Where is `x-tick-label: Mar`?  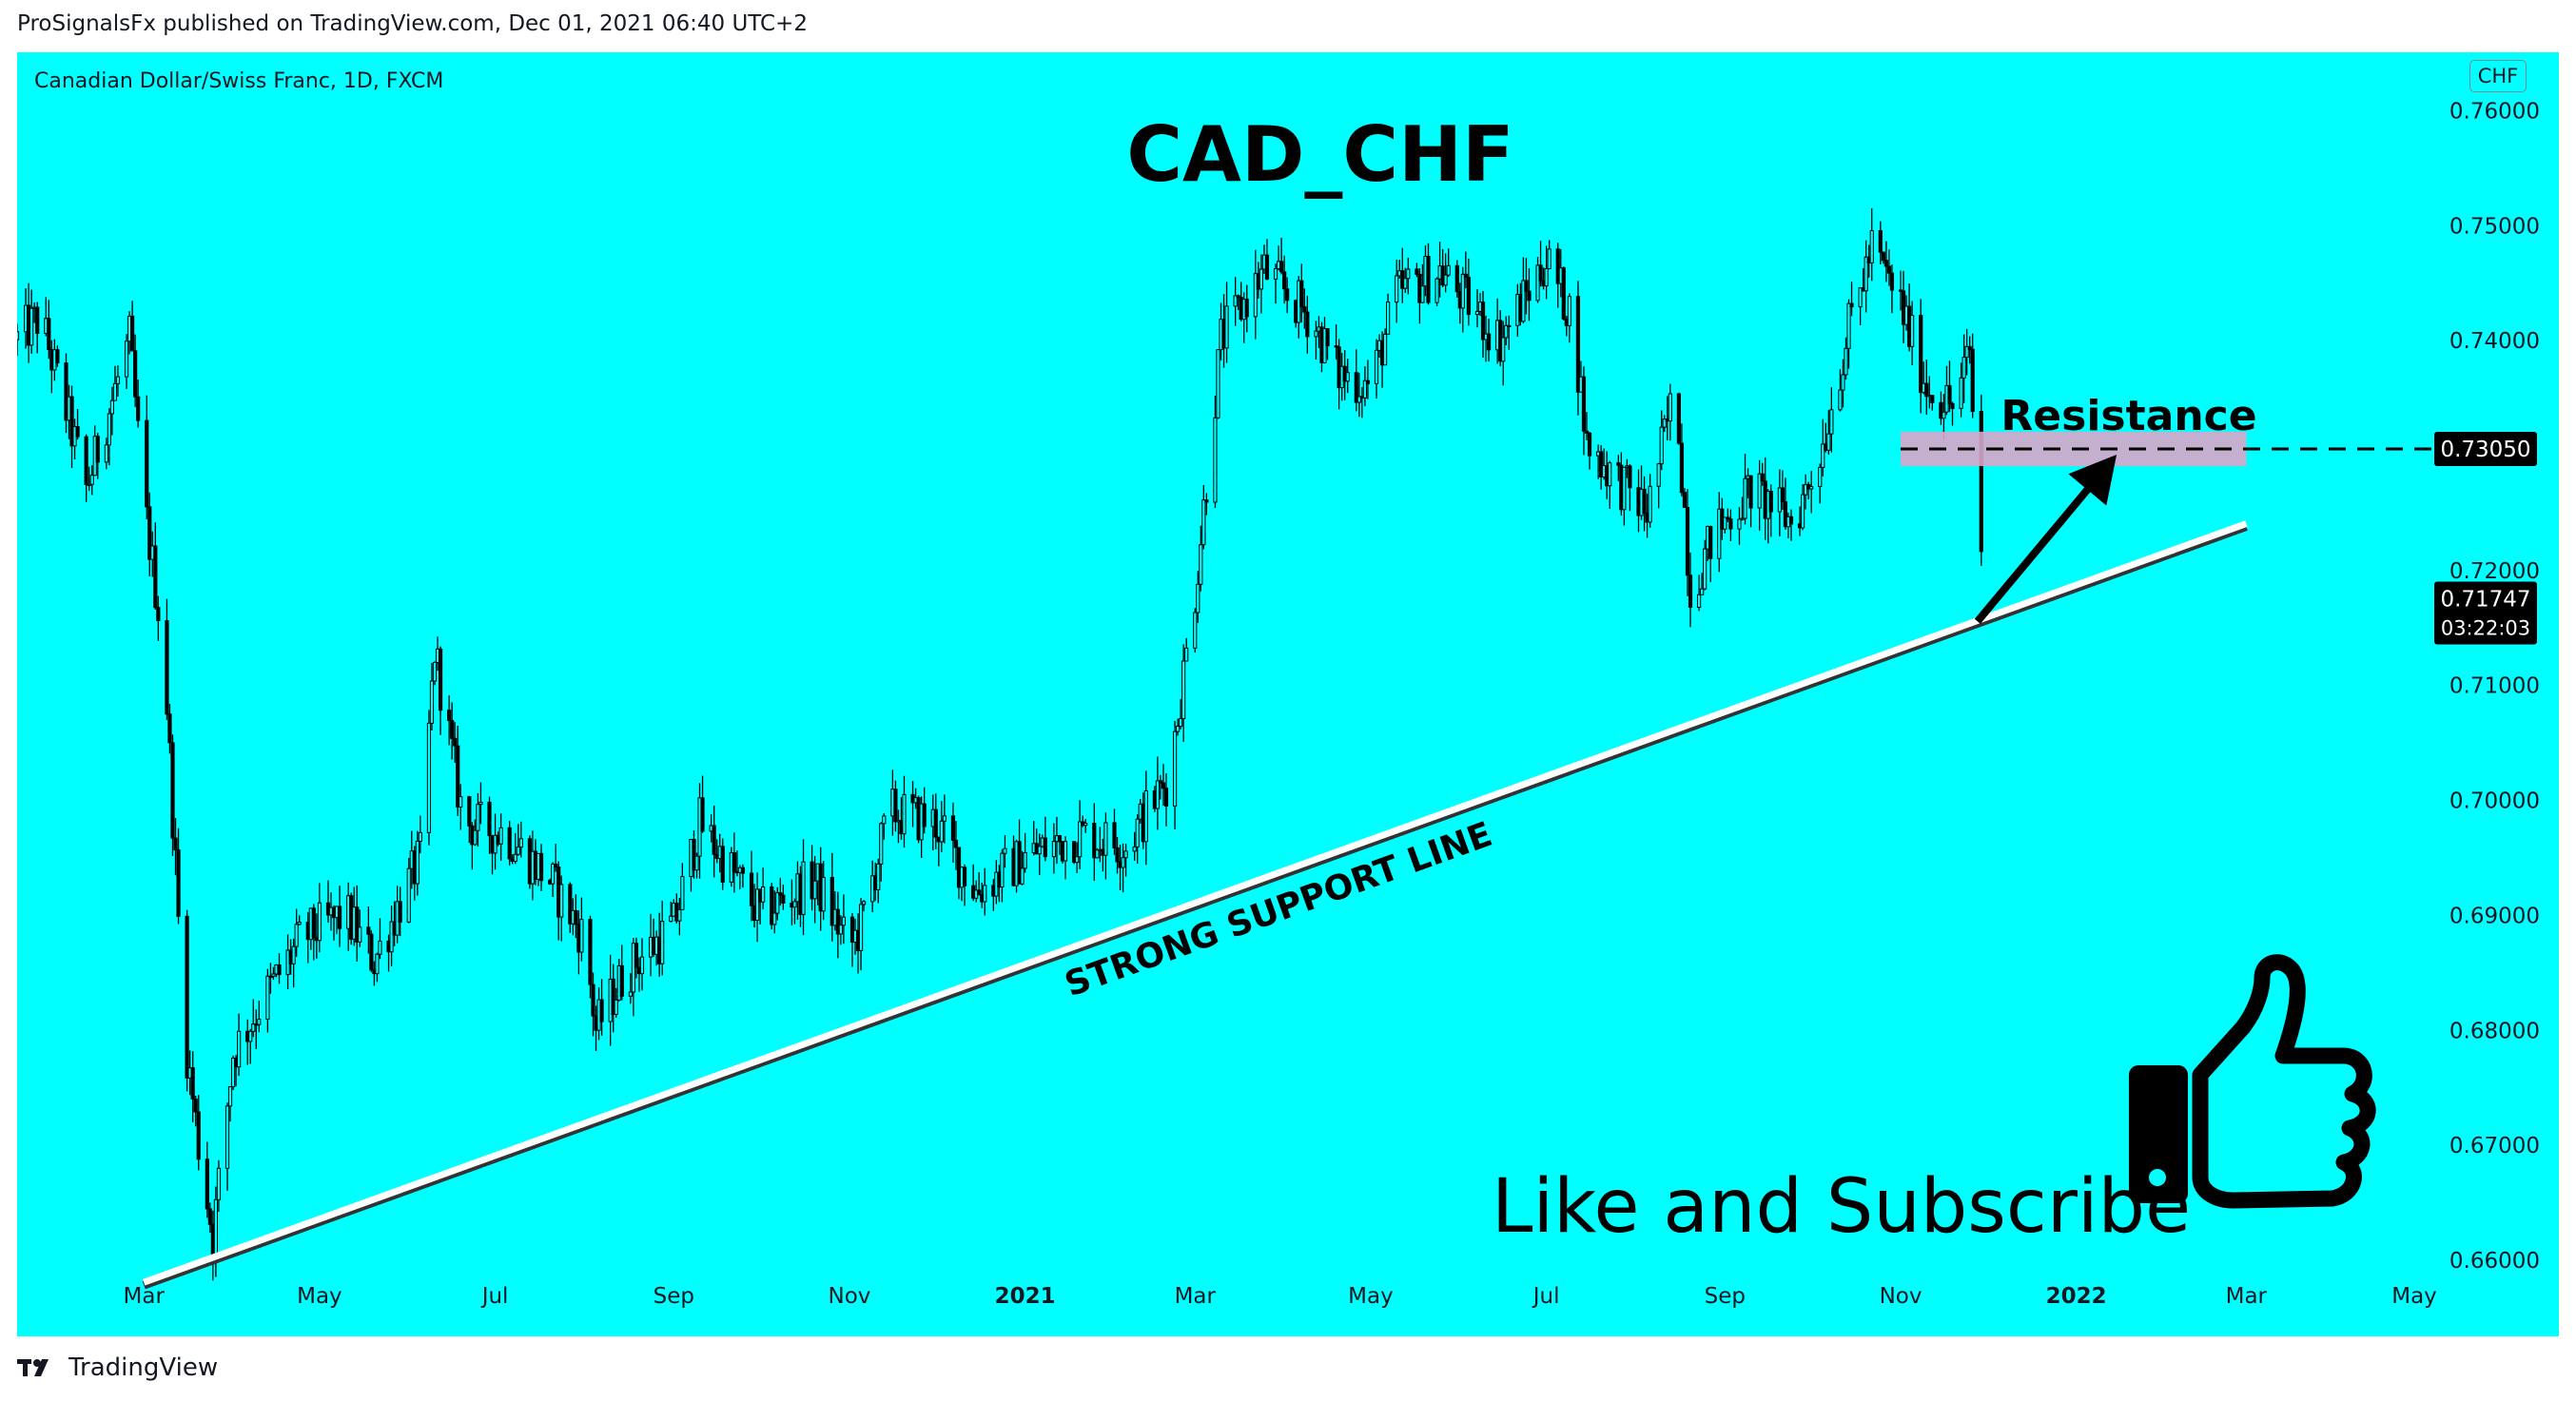
x-tick-label: Mar is located at coordinates (2247, 1296).